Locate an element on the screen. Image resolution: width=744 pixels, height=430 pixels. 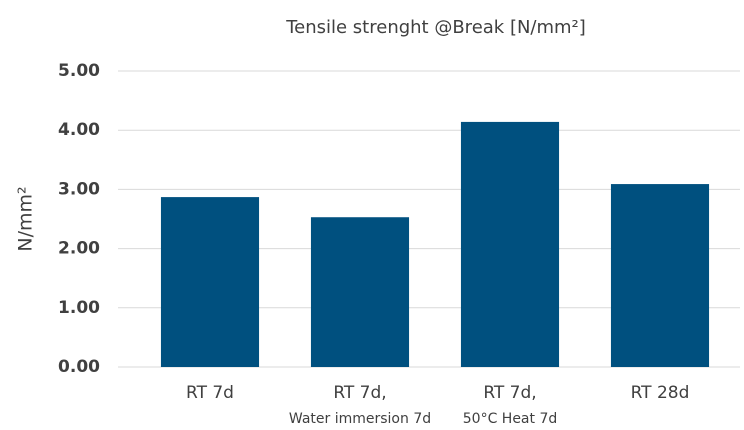
y-tick-label: 3.00 is located at coordinates (79, 189).